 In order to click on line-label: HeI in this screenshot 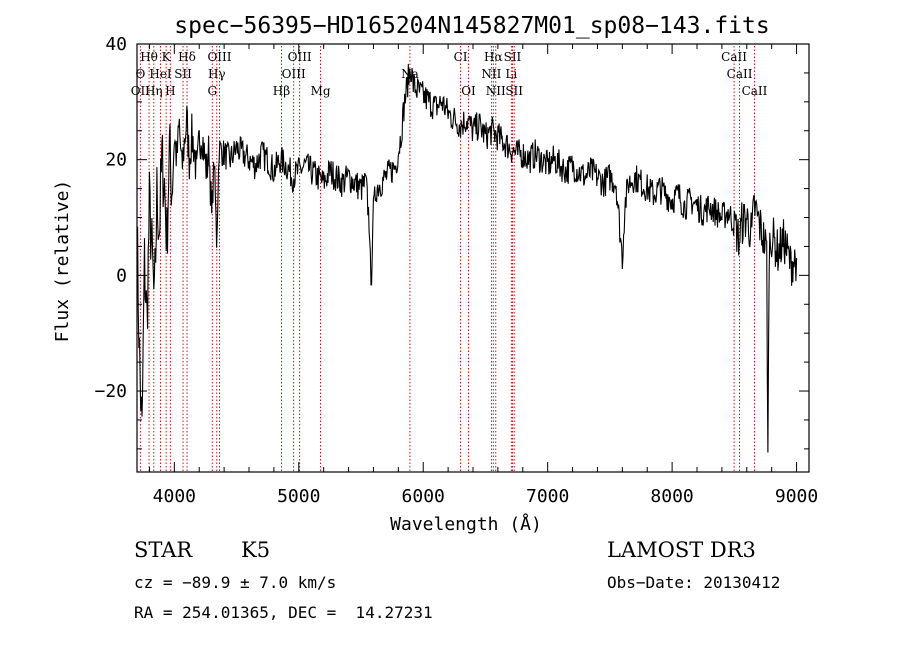, I will do `click(160, 74)`.